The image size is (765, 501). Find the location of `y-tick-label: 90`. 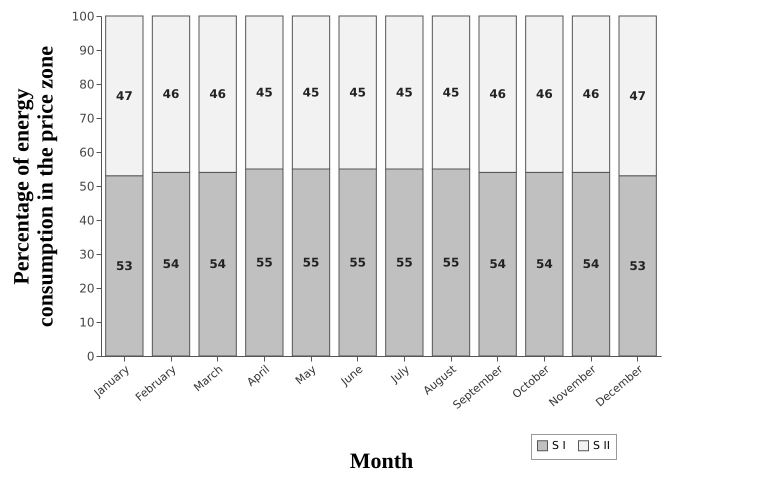

y-tick-label: 90 is located at coordinates (86, 51).